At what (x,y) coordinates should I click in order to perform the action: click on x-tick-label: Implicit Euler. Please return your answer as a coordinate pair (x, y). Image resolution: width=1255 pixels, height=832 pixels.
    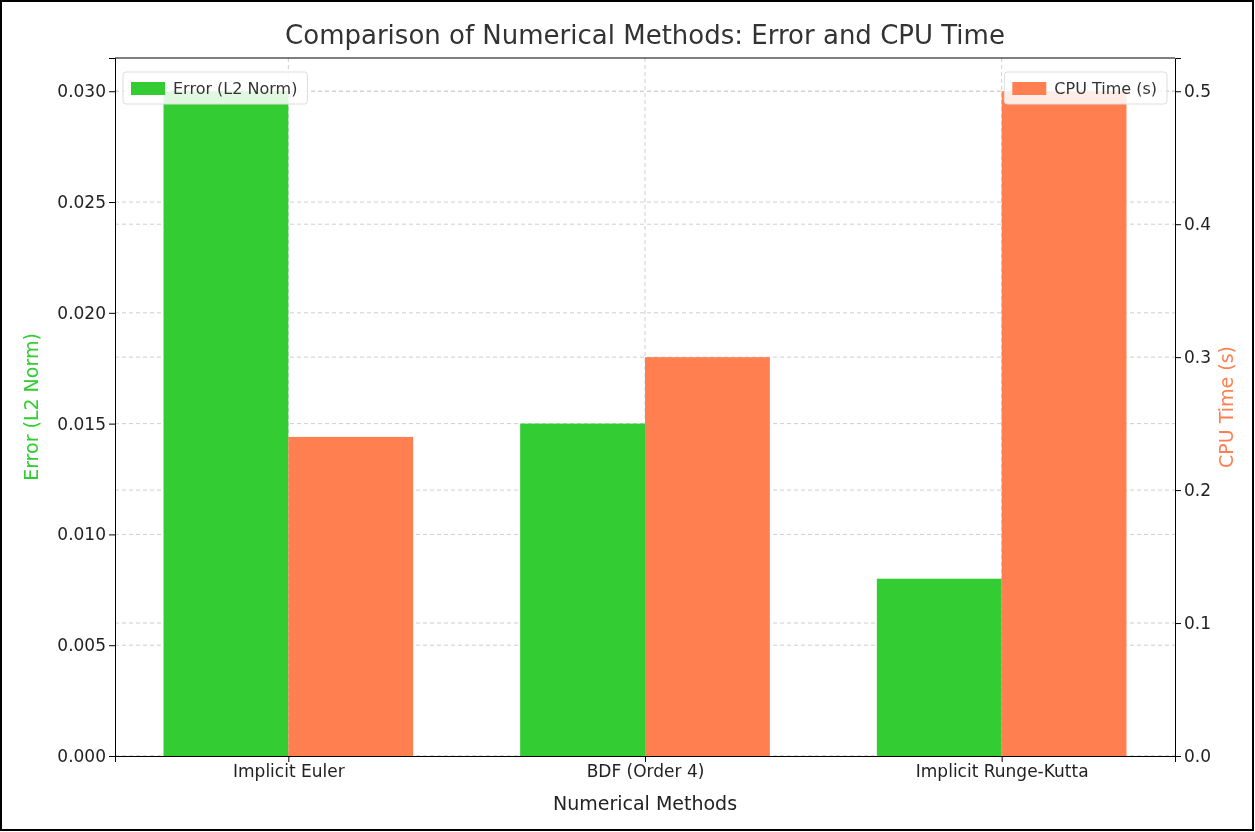
    Looking at the image, I should click on (289, 771).